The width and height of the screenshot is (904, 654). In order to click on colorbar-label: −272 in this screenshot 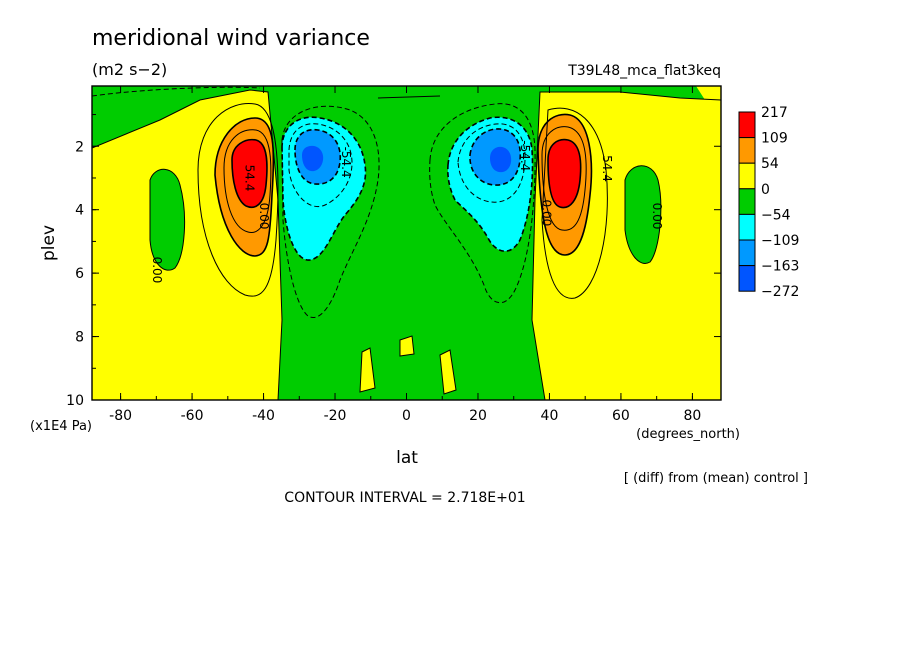, I will do `click(780, 292)`.